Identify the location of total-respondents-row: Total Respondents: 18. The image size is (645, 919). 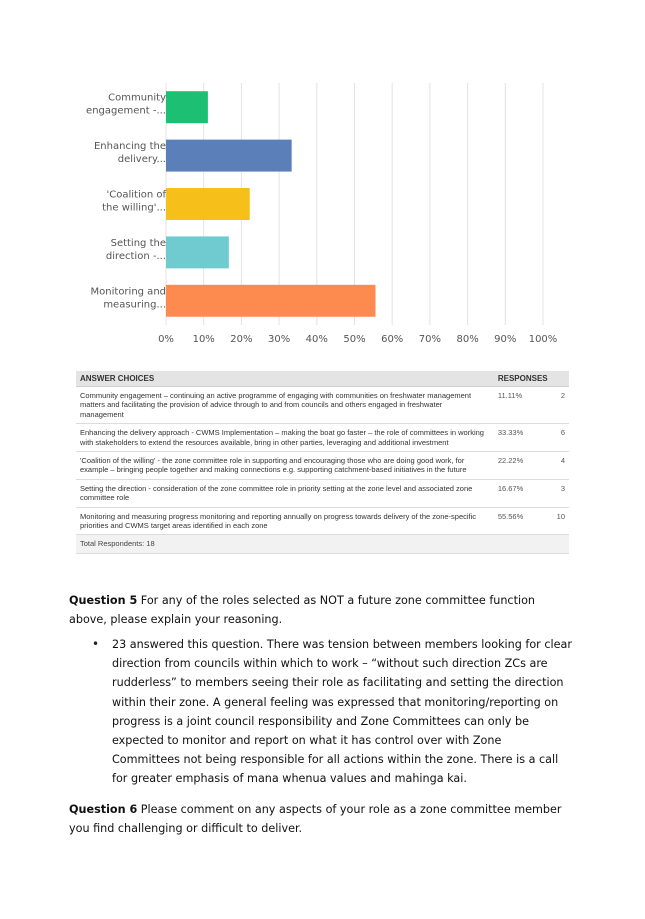
(322, 544).